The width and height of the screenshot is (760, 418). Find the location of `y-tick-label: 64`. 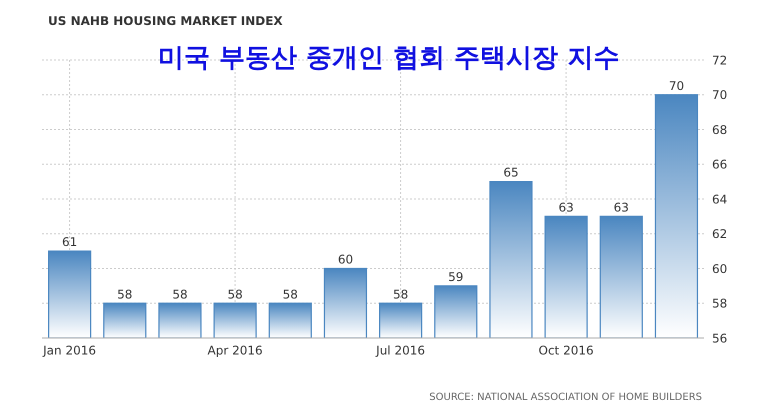

y-tick-label: 64 is located at coordinates (720, 199).